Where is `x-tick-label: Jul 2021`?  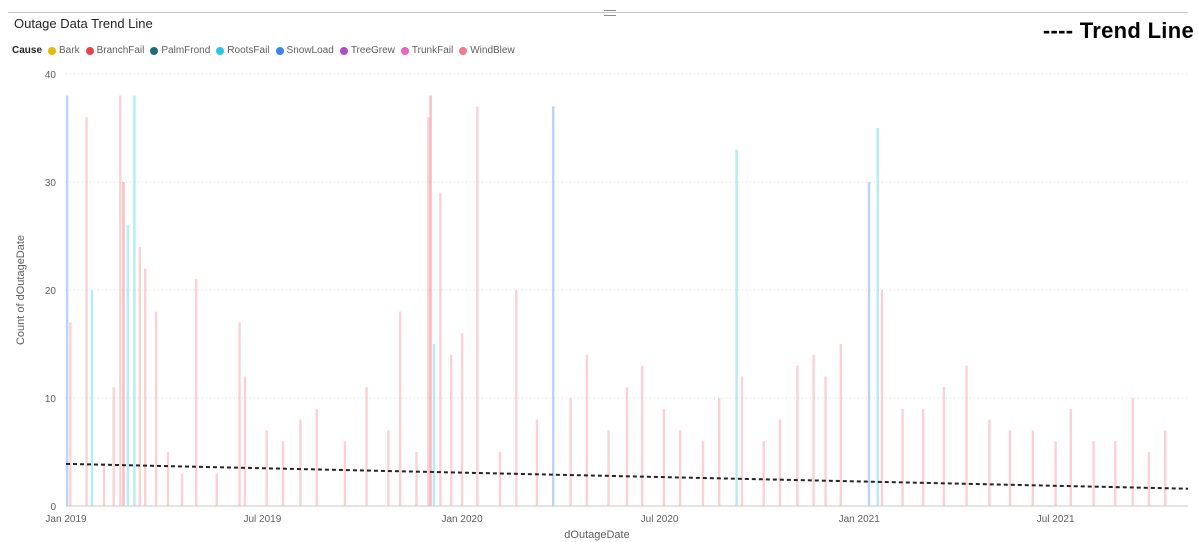 x-tick-label: Jul 2021 is located at coordinates (1056, 519).